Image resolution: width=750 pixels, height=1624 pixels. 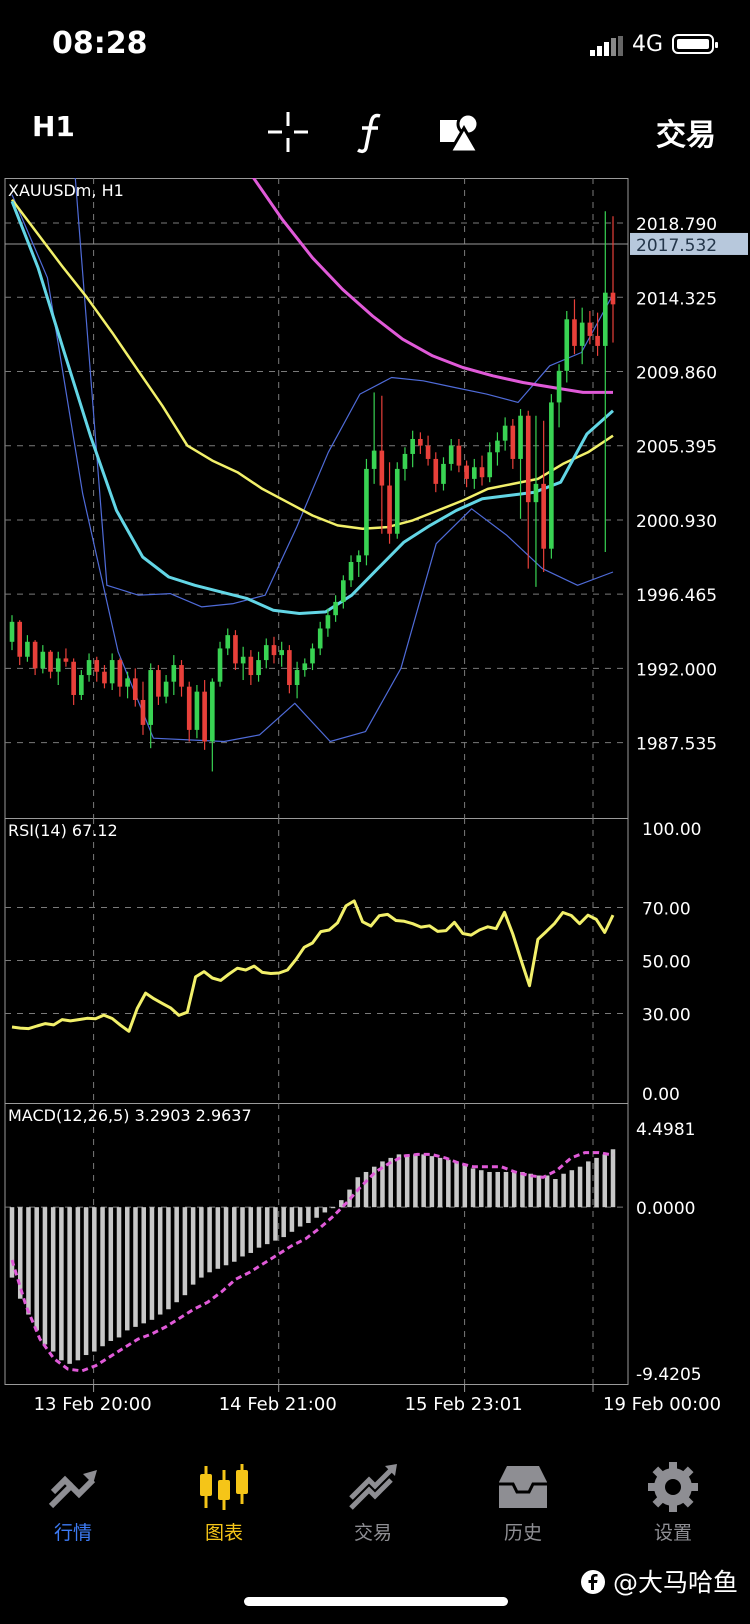 I want to click on home-indicator, so click(x=376, y=1601).